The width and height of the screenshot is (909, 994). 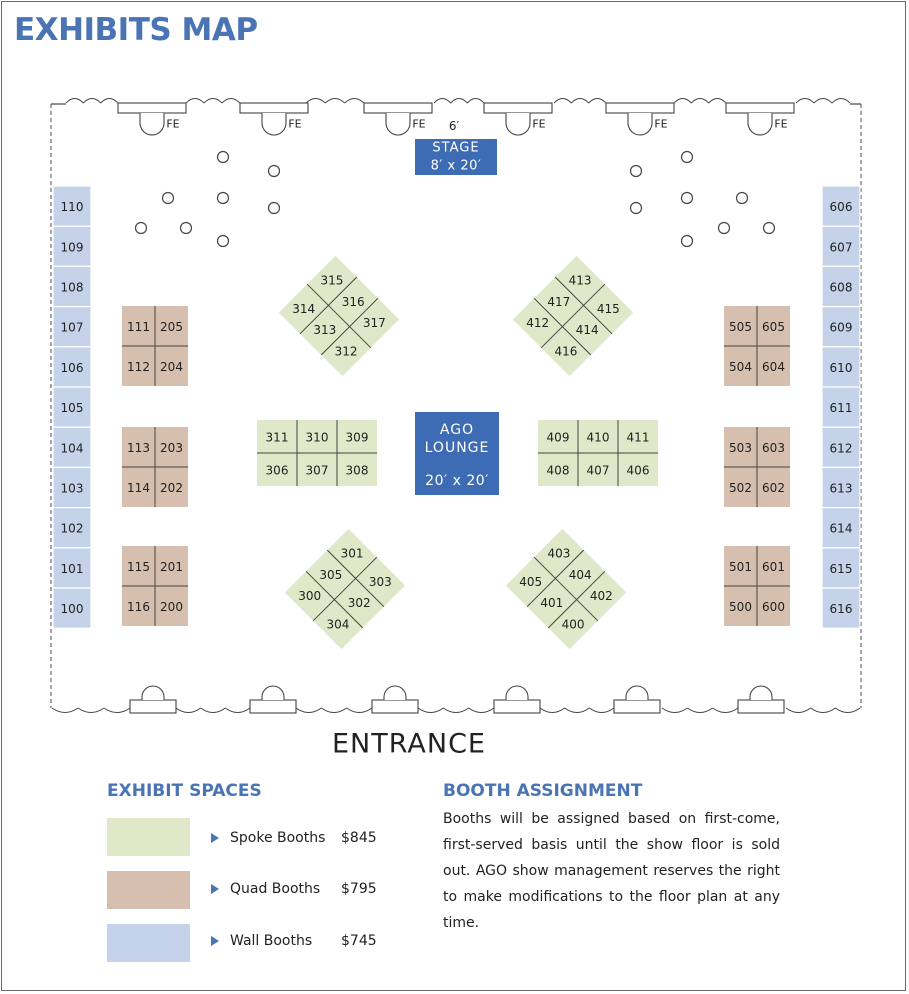 What do you see at coordinates (72, 408) in the screenshot?
I see `booth-number: 105` at bounding box center [72, 408].